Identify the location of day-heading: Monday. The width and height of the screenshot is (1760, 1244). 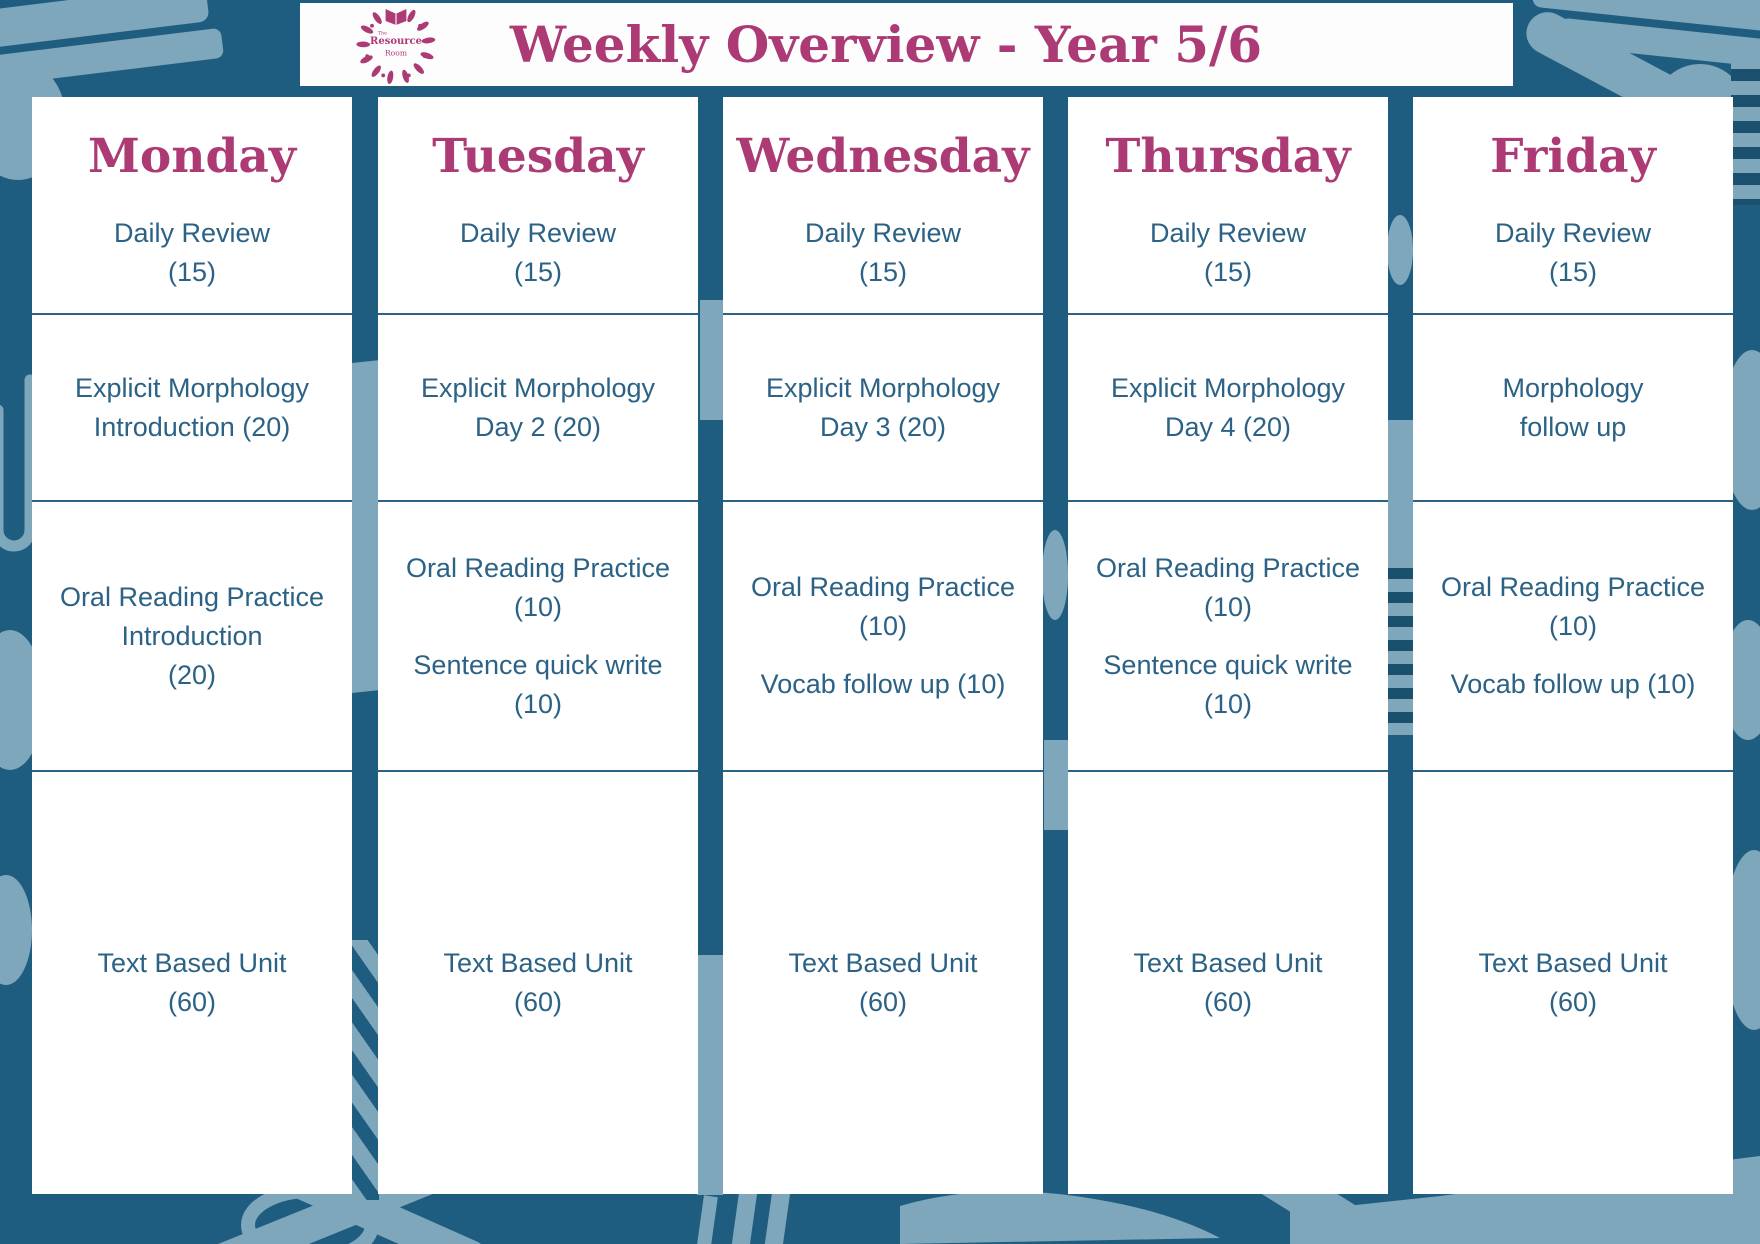
(192, 156).